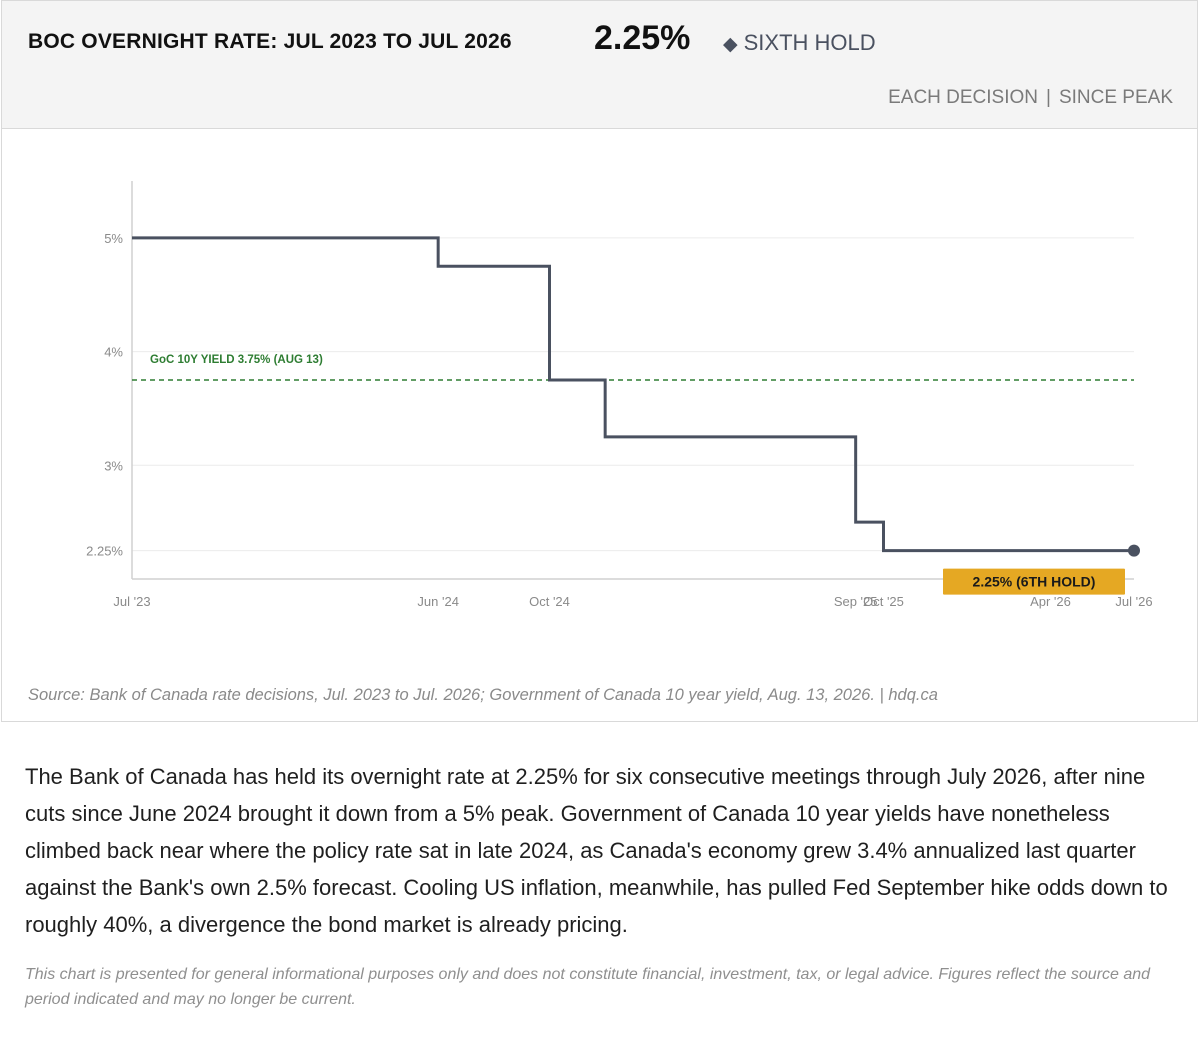  Describe the element at coordinates (113, 465) in the screenshot. I see `y-tick-label: 3%` at that location.